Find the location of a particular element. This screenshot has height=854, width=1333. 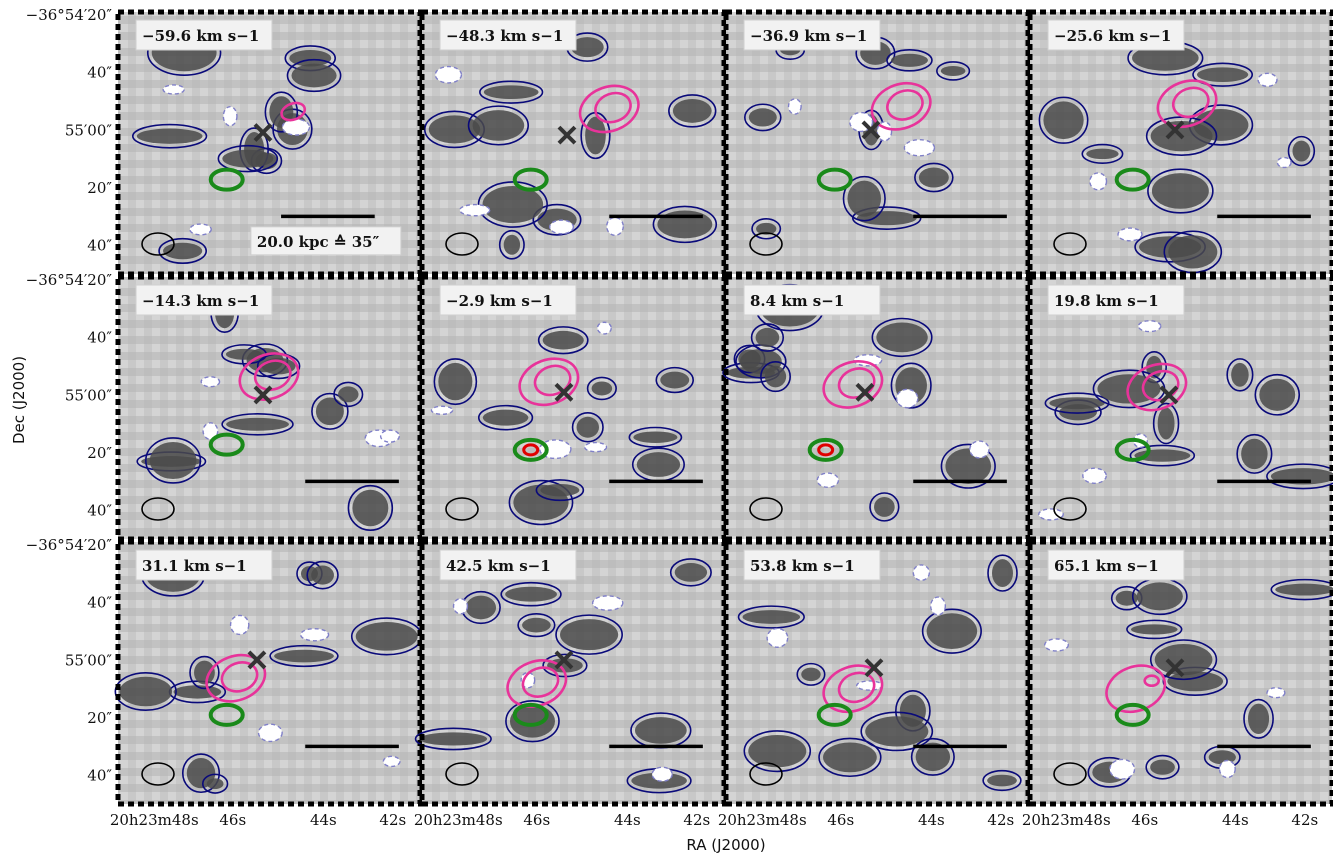

pink-contour-inner is located at coordinates (540, 682).